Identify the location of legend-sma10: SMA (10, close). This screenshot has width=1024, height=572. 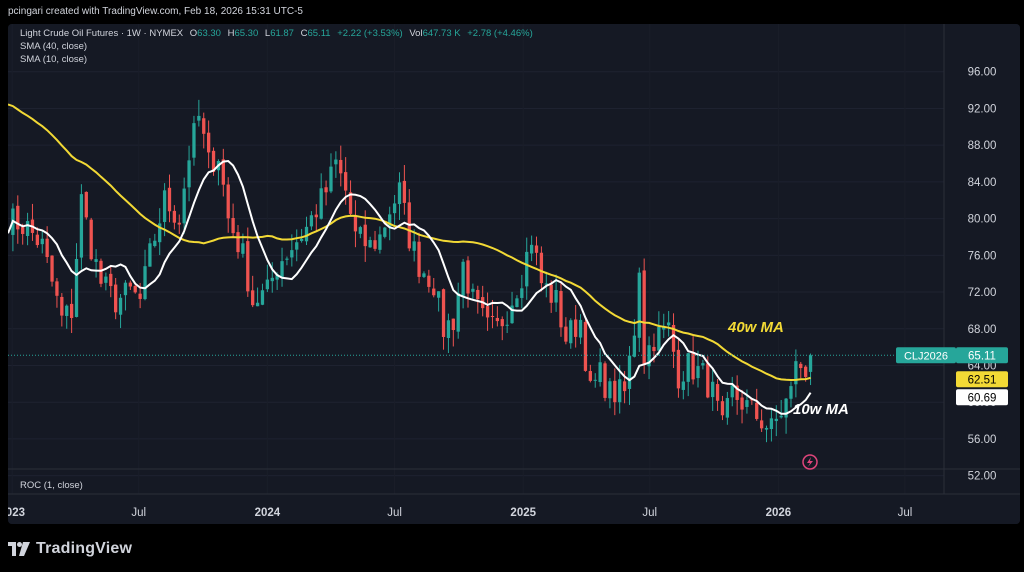
(54, 59).